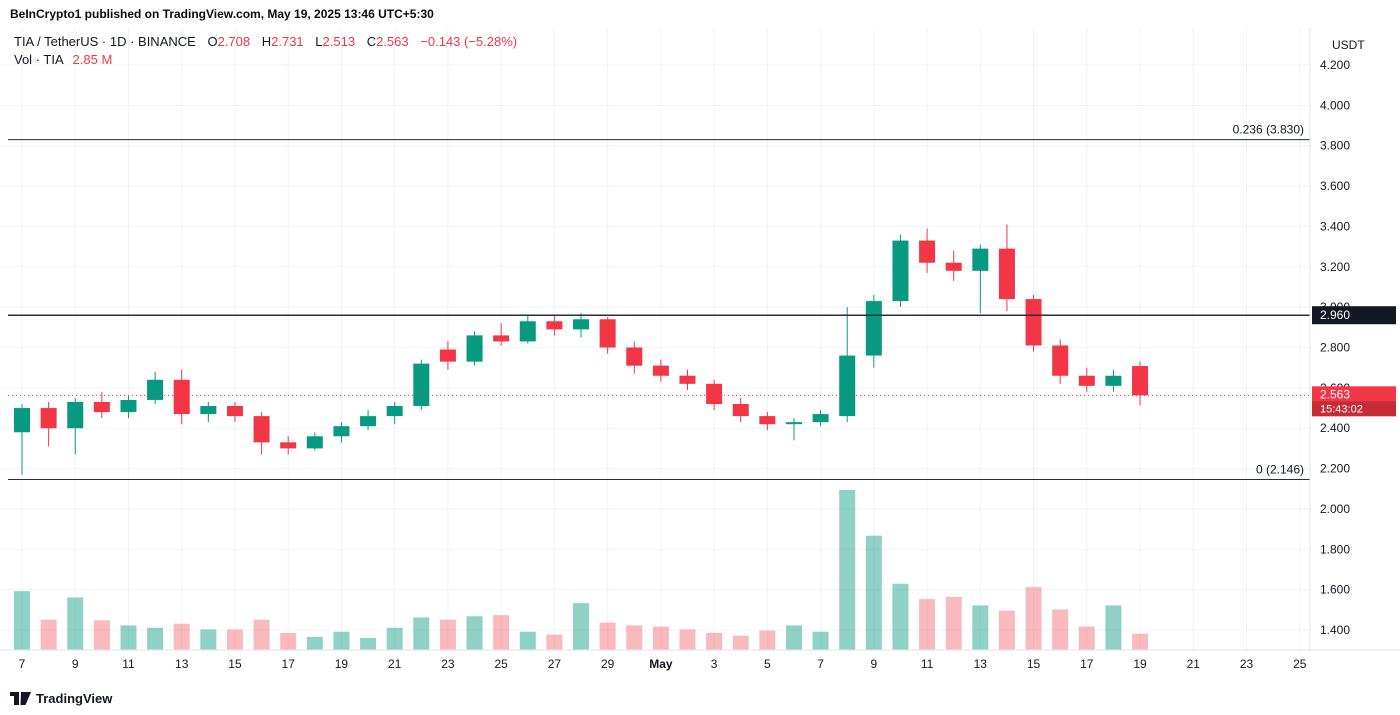 The width and height of the screenshot is (1400, 715). Describe the element at coordinates (1341, 409) in the screenshot. I see `bar-countdown: 15:43:02` at that location.